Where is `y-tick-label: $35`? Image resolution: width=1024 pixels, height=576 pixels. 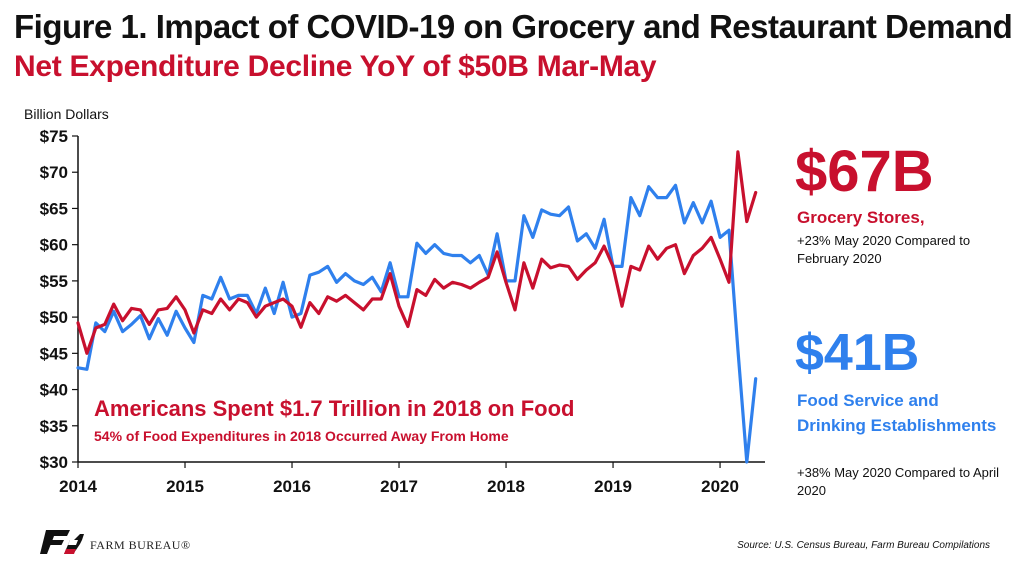
y-tick-label: $35 is located at coordinates (54, 426).